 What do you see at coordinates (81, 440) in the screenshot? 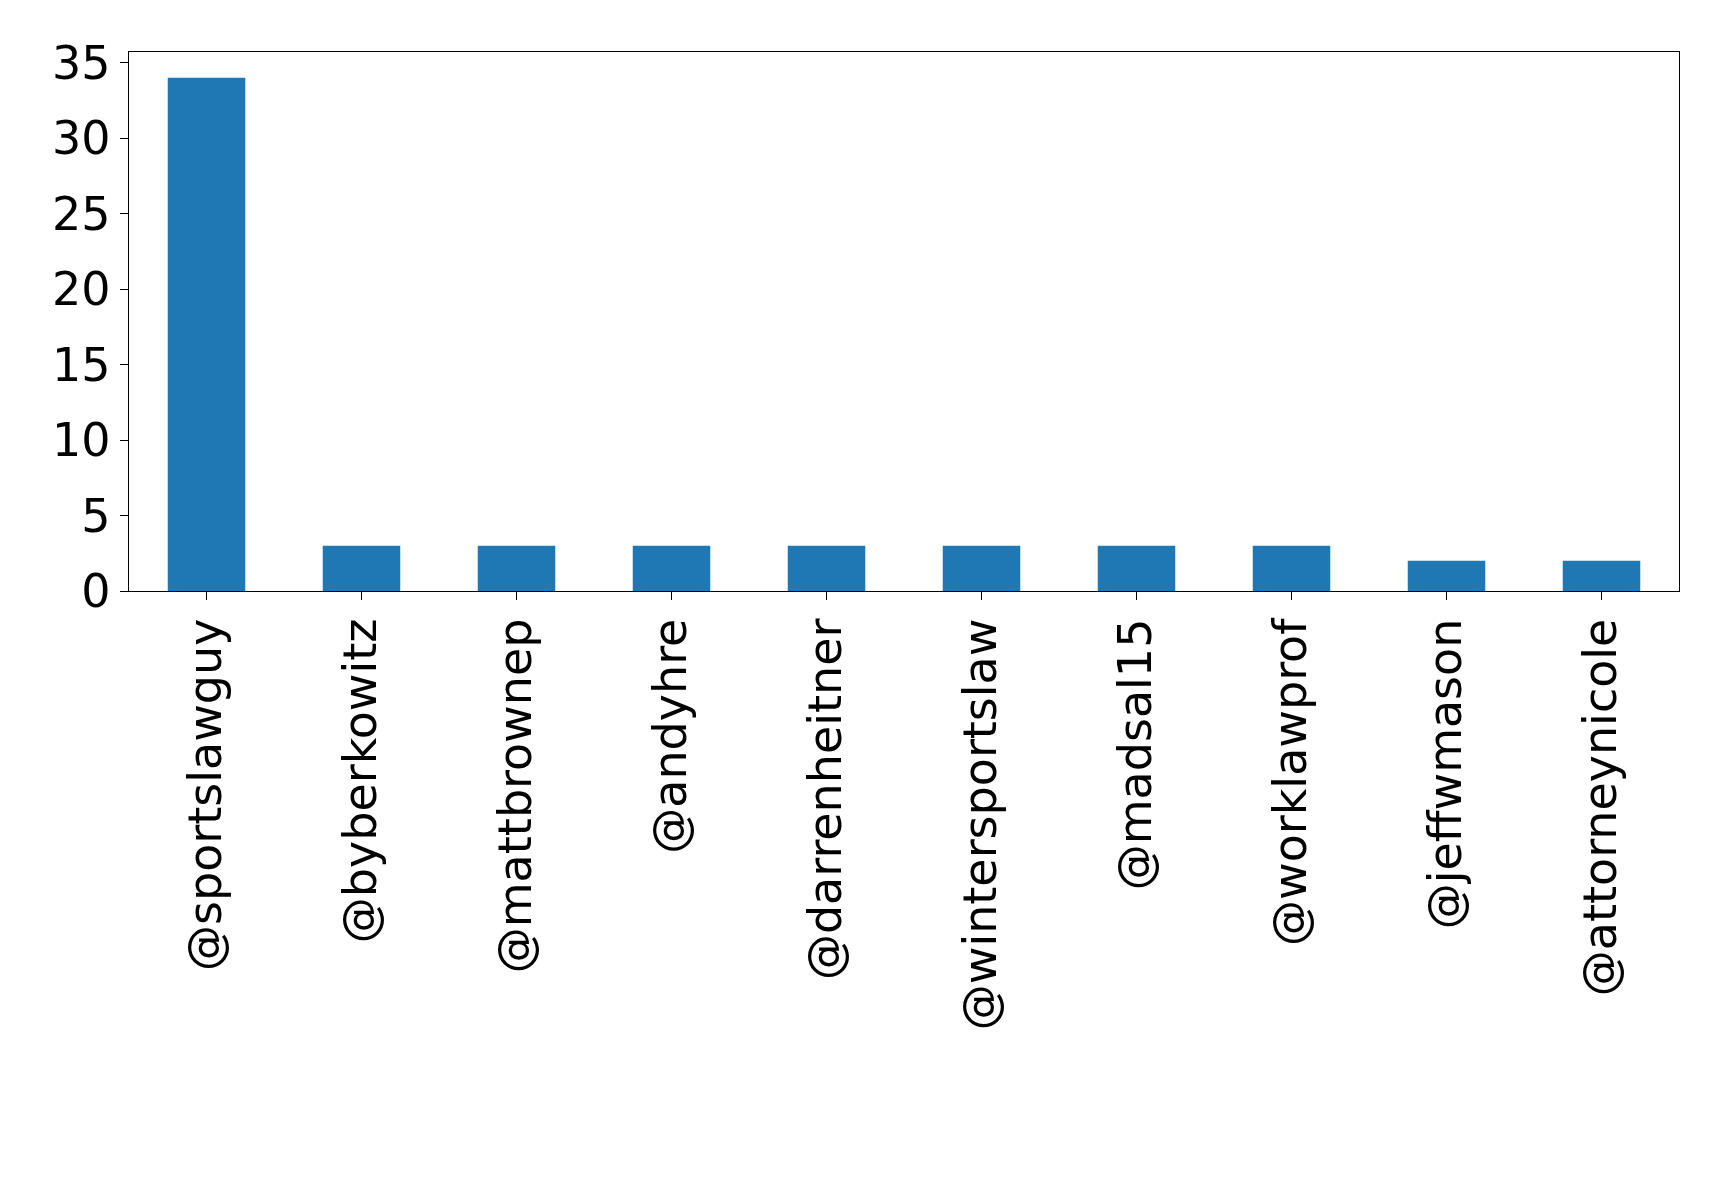
I see `y-tick-label: 10` at bounding box center [81, 440].